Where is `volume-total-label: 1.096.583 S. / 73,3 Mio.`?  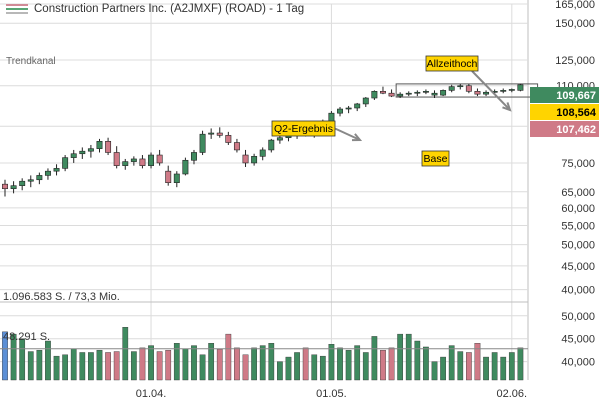 volume-total-label: 1.096.583 S. / 73,3 Mio. is located at coordinates (61, 297).